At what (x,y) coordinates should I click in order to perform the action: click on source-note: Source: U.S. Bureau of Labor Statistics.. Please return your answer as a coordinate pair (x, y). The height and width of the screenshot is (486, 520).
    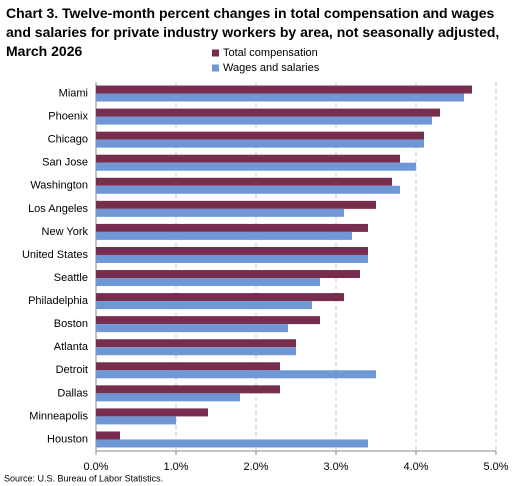
    Looking at the image, I should click on (83, 478).